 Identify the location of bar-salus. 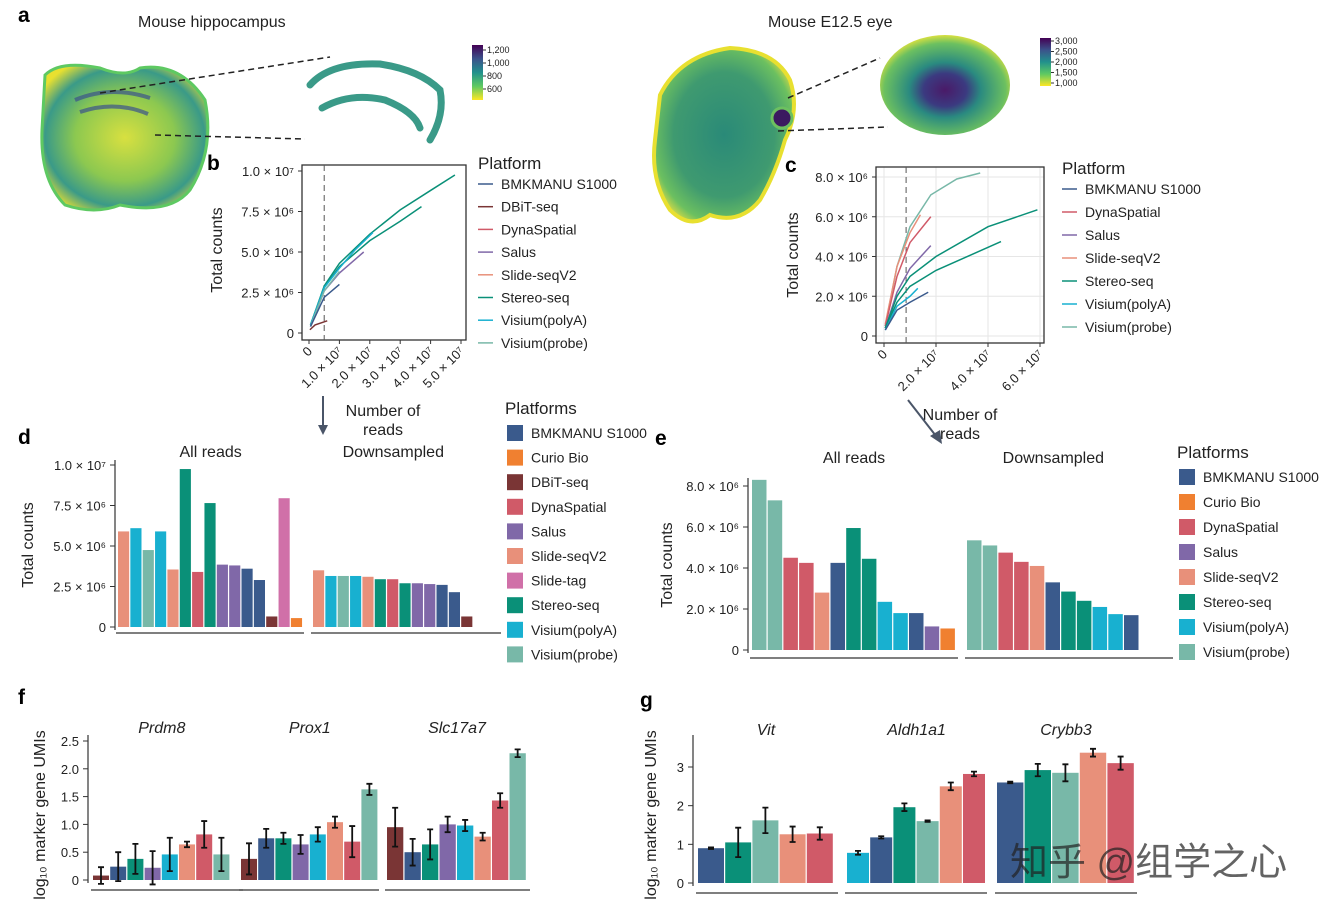
(417, 605).